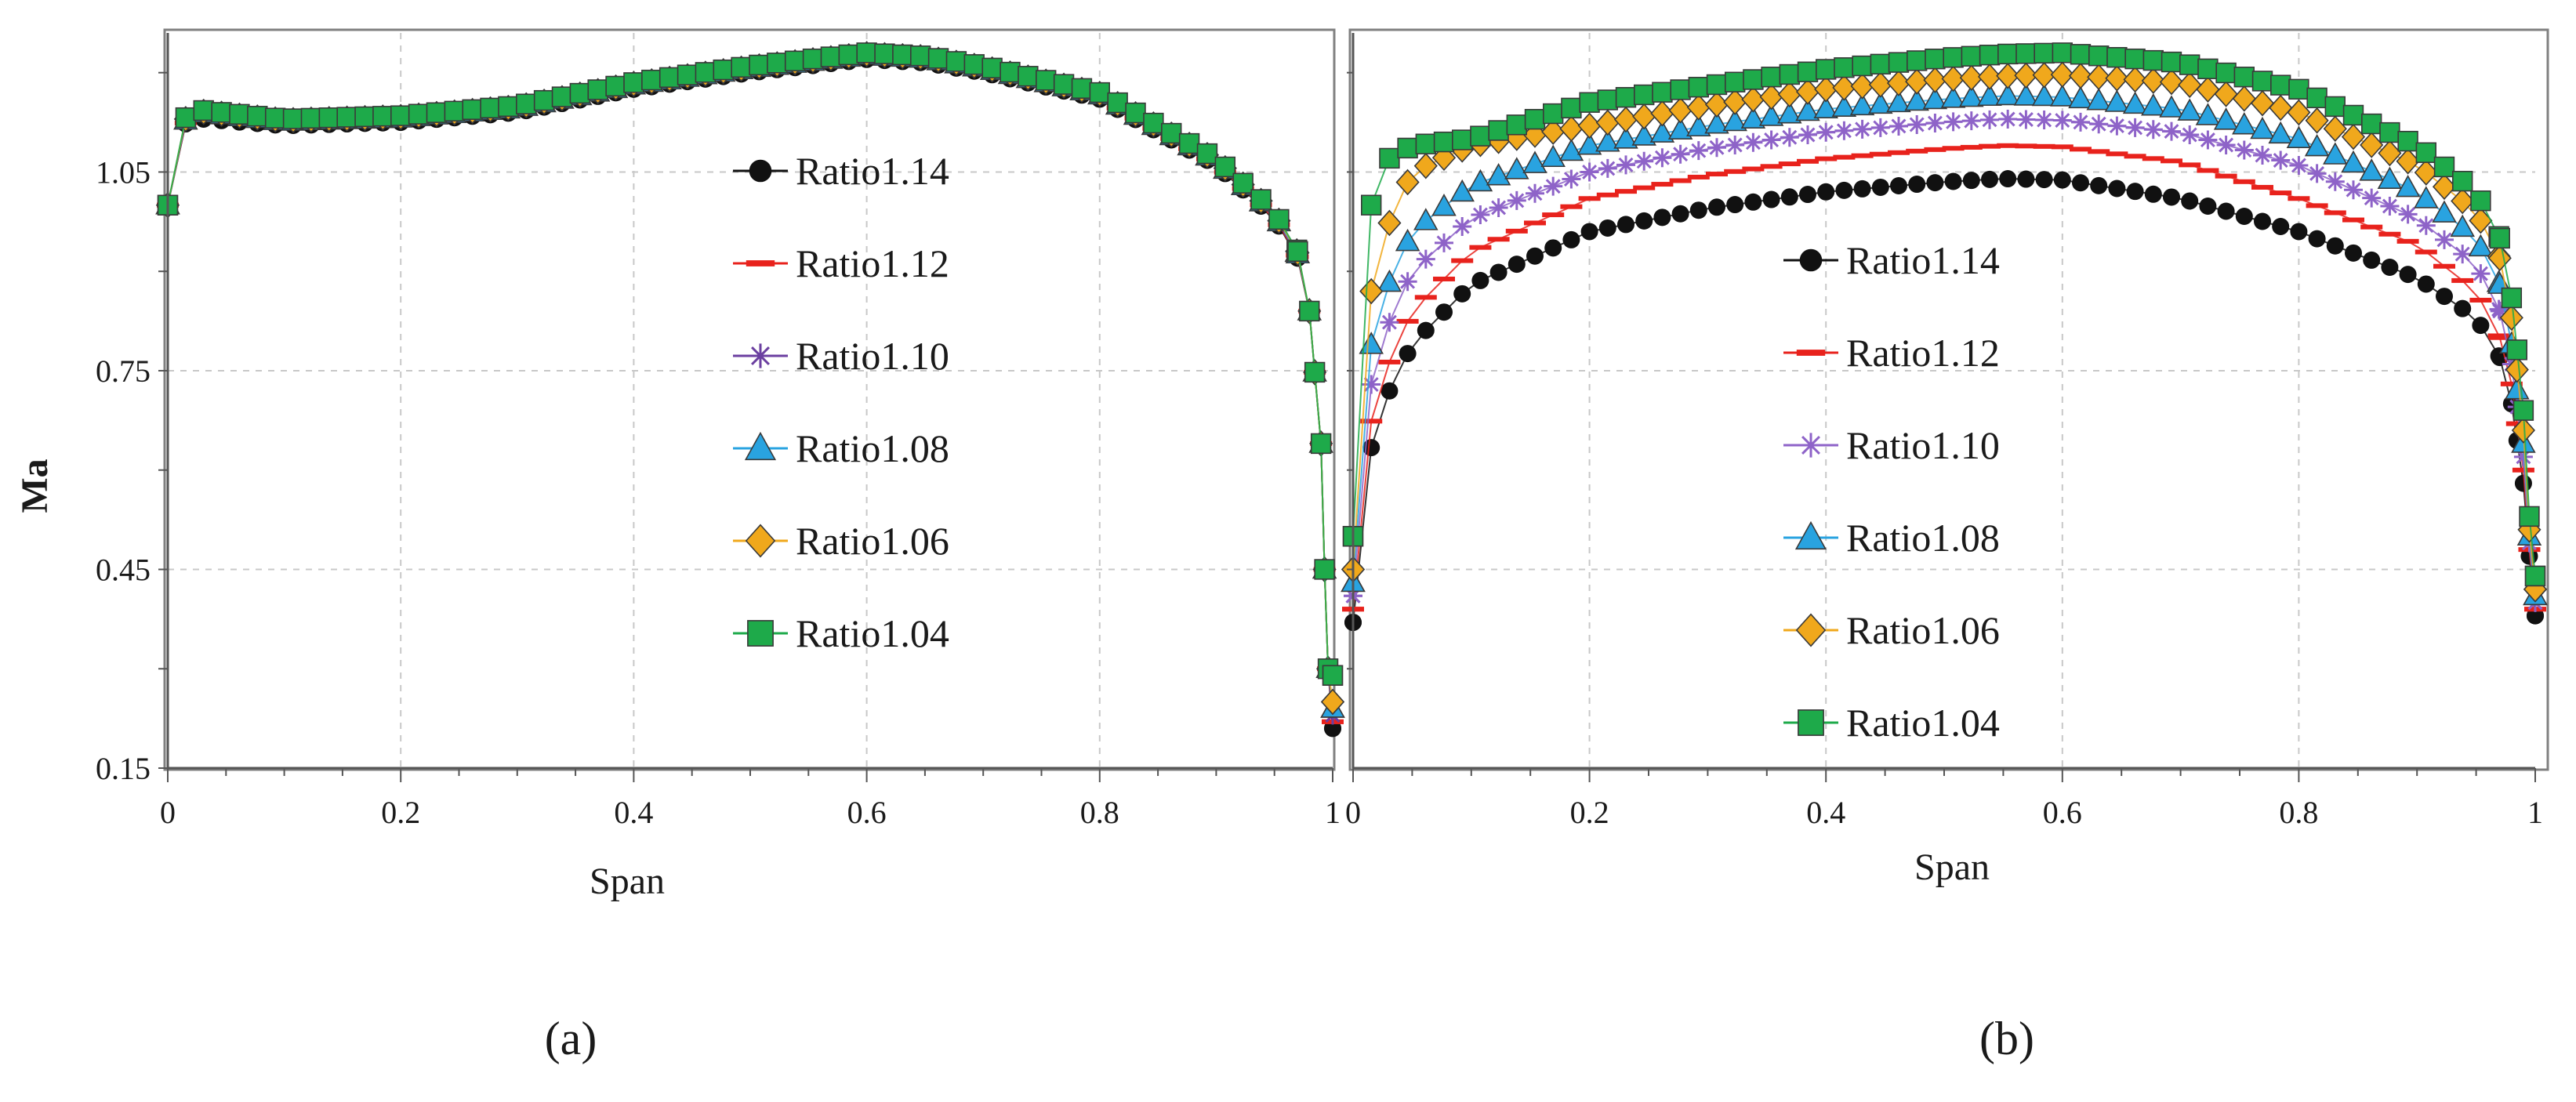 The height and width of the screenshot is (1102, 2576). I want to click on legend-entry: Ratio1.04, so click(1892, 723).